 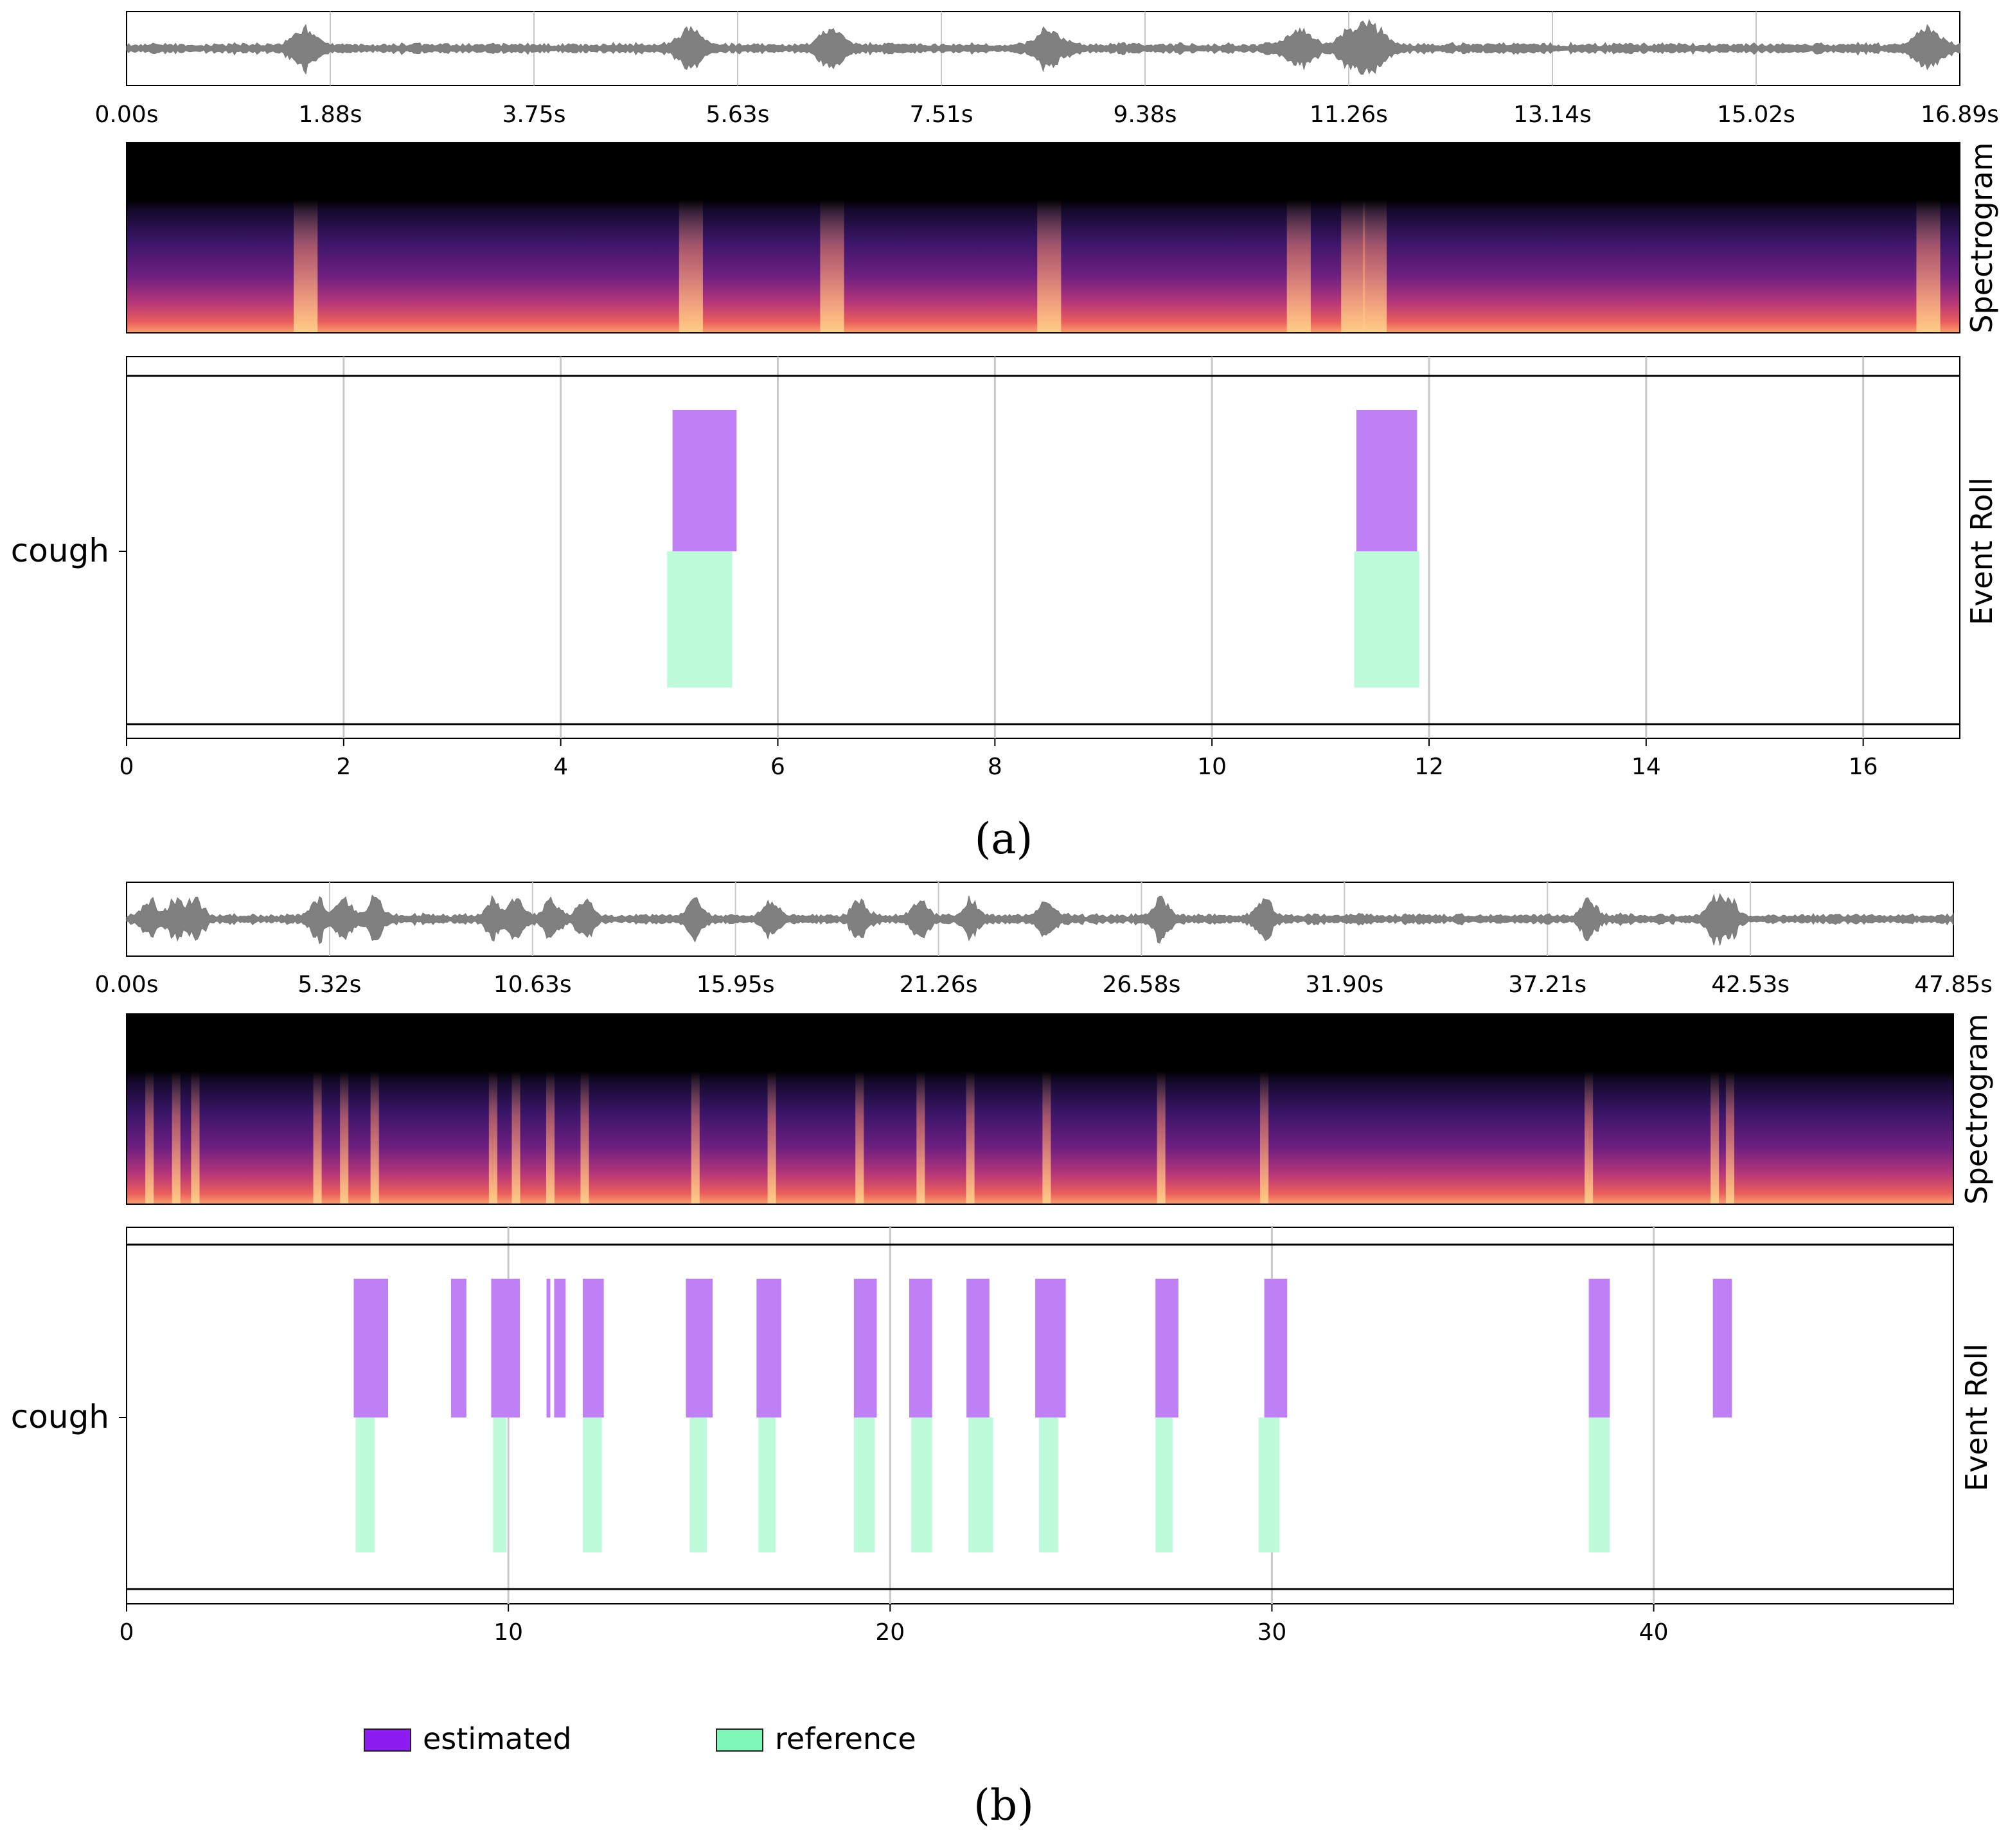 I want to click on legend-label-estimated: estimated, so click(x=498, y=1738).